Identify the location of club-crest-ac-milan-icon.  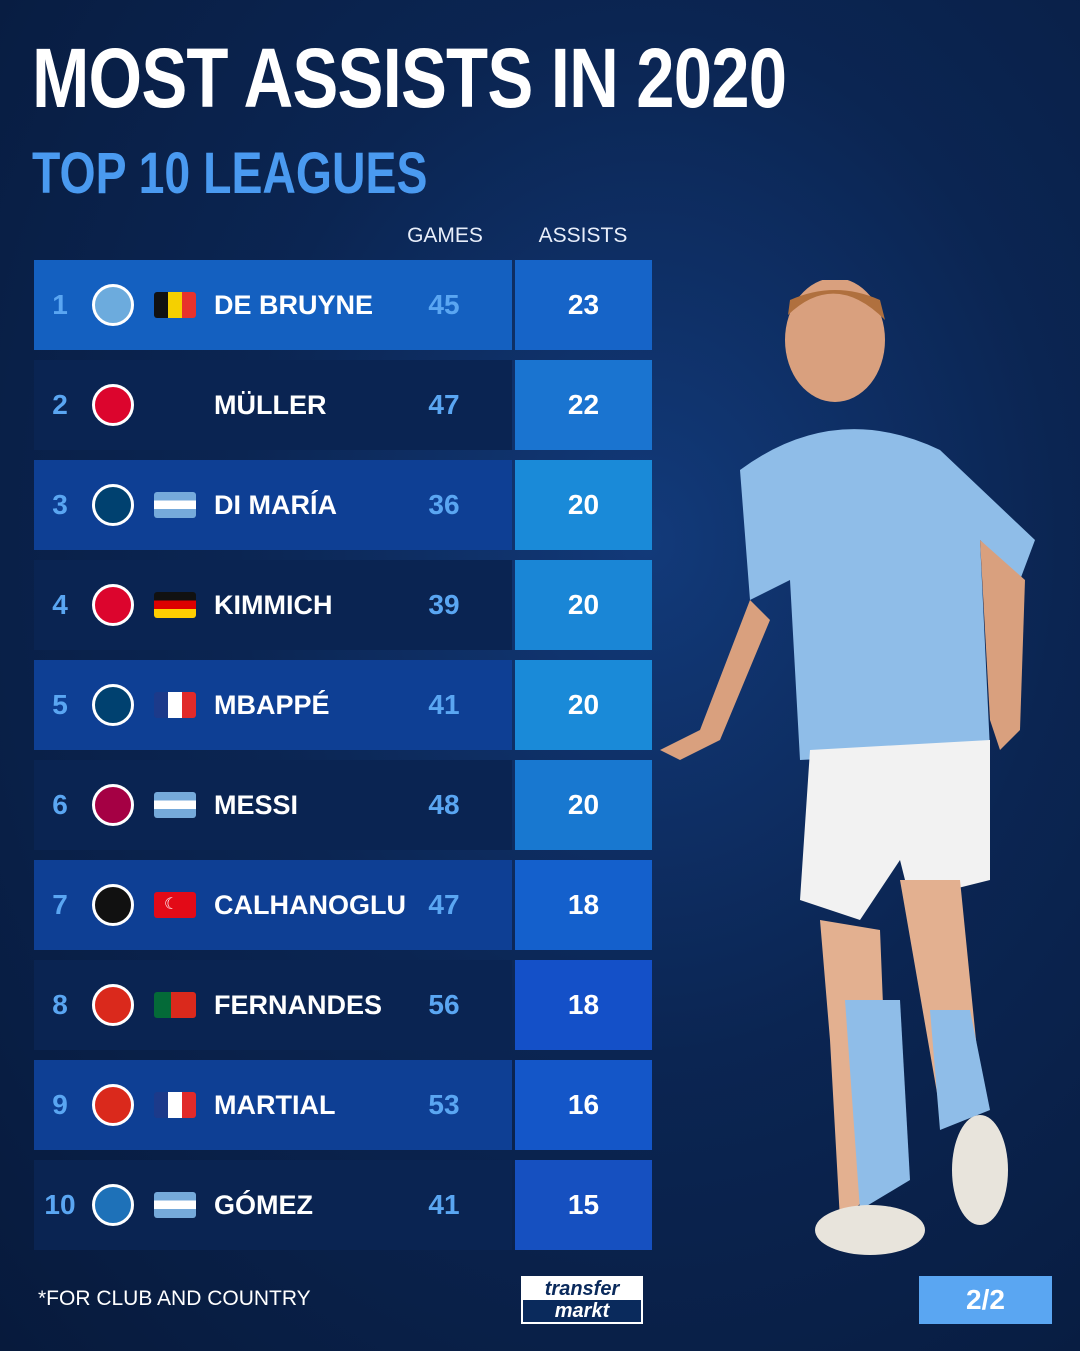
(113, 905).